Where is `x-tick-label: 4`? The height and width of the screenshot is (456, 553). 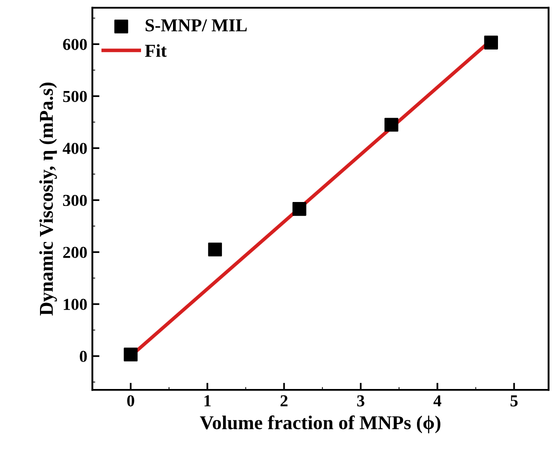 x-tick-label: 4 is located at coordinates (437, 400).